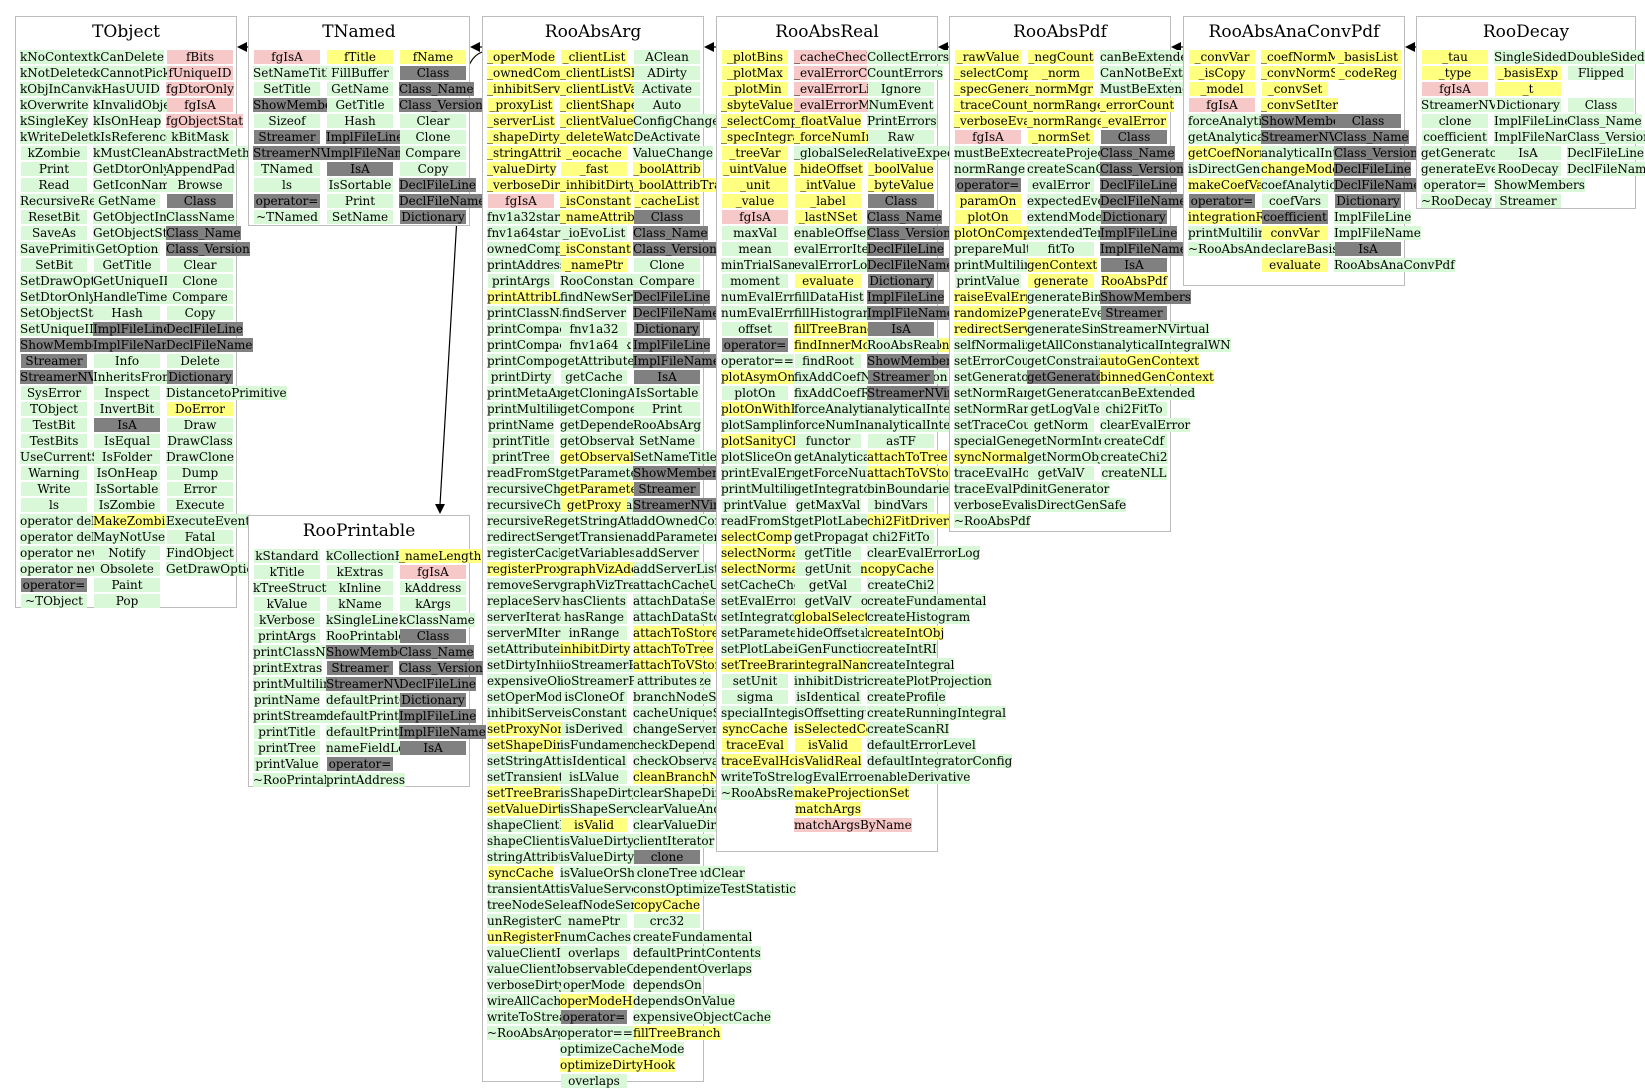 This screenshot has width=1645, height=1088. What do you see at coordinates (1528, 104) in the screenshot?
I see `member-label: Dictionary` at bounding box center [1528, 104].